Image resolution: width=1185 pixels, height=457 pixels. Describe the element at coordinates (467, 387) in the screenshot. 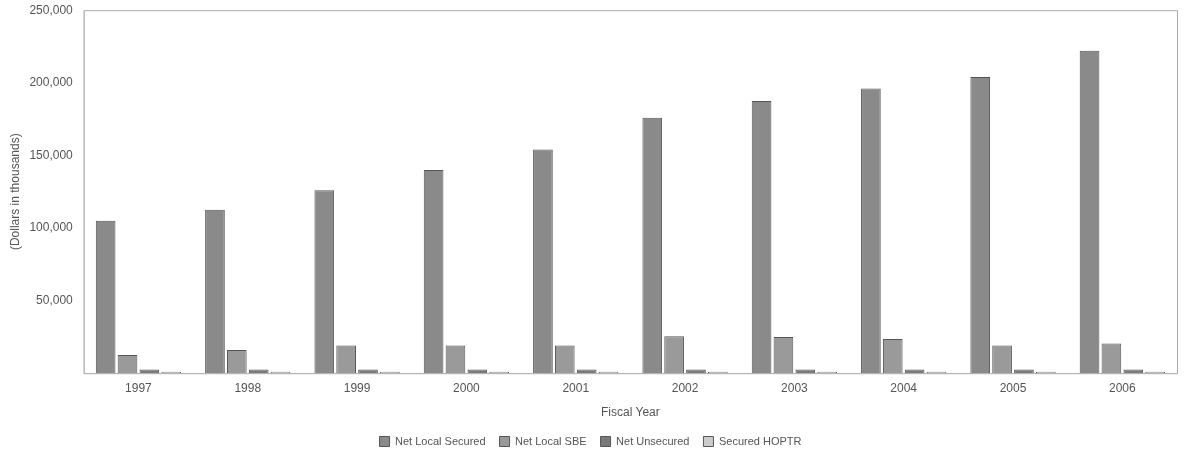

I see `x-tick-label: 2000` at that location.